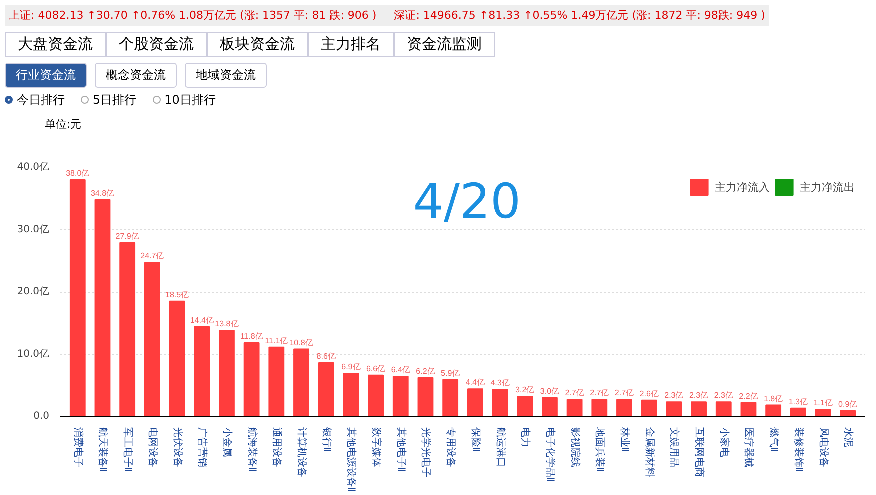  Describe the element at coordinates (600, 449) in the screenshot. I see `x-tick-label: 地面兵装Ⅱ` at that location.